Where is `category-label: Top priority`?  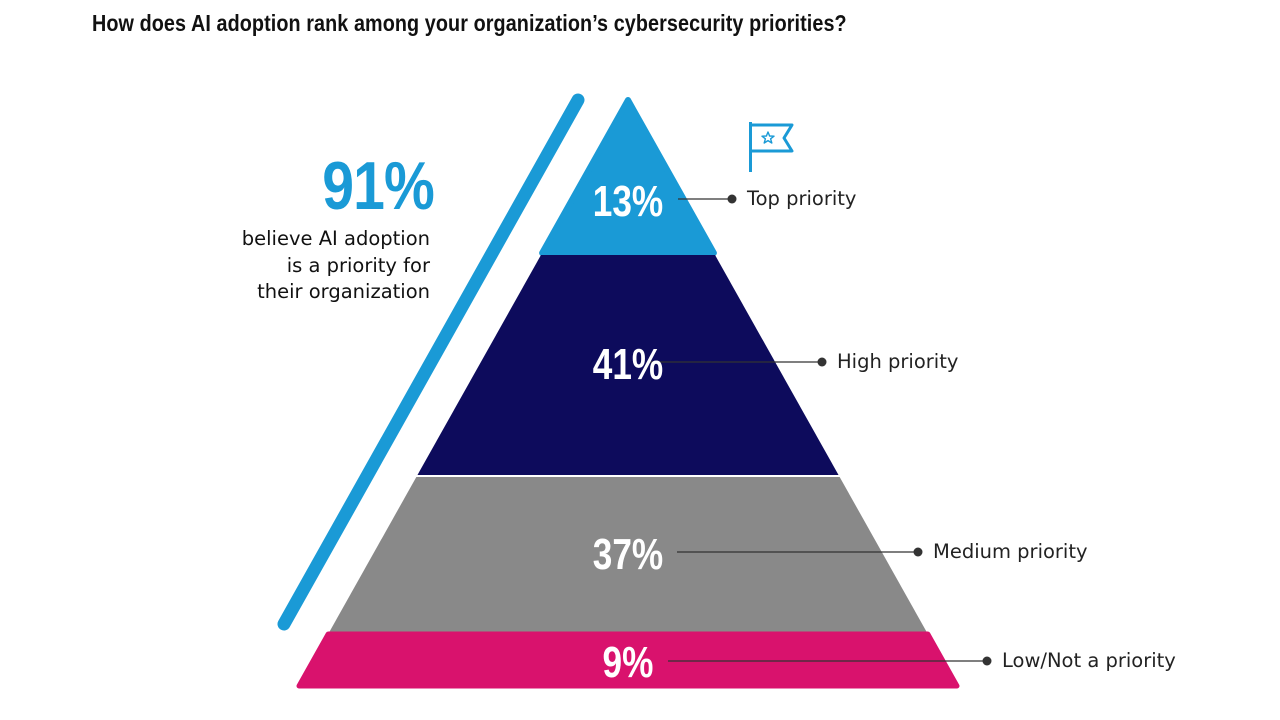 category-label: Top priority is located at coordinates (801, 198).